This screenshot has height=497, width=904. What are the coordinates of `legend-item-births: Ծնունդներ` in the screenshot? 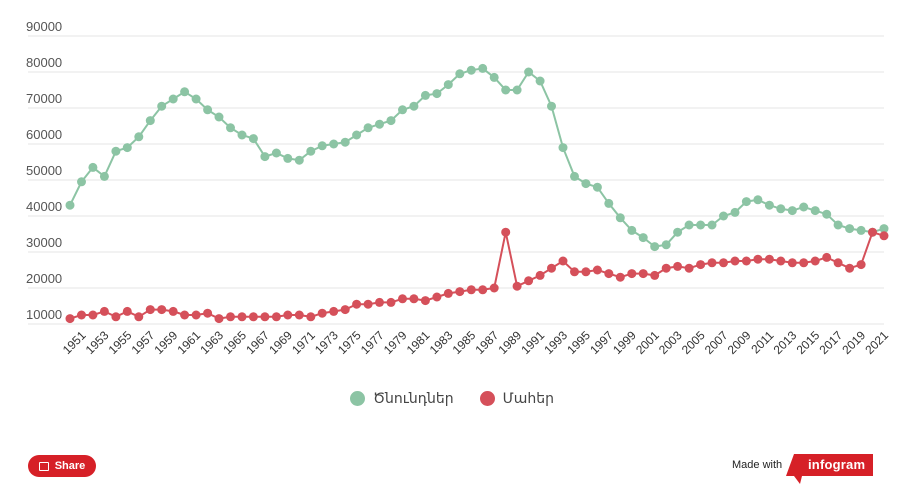 It's located at (401, 398).